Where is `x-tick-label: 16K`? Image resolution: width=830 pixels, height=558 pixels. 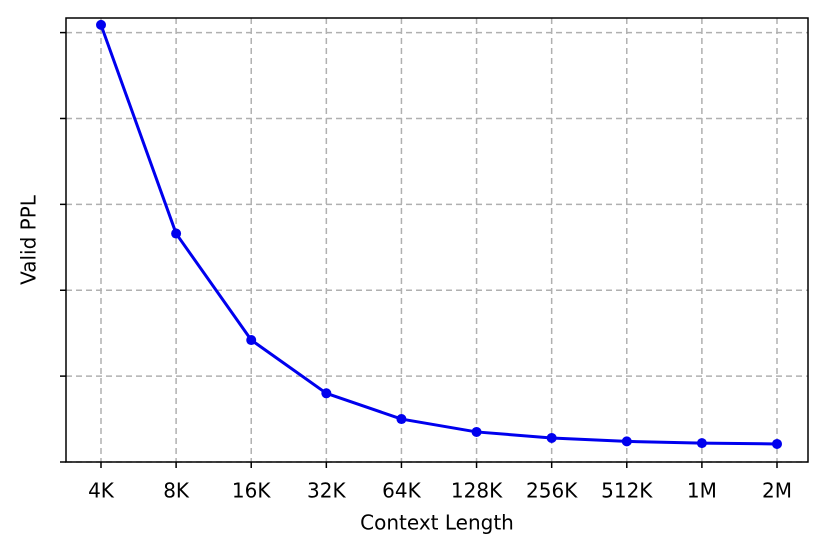
x-tick-label: 16K is located at coordinates (251, 491).